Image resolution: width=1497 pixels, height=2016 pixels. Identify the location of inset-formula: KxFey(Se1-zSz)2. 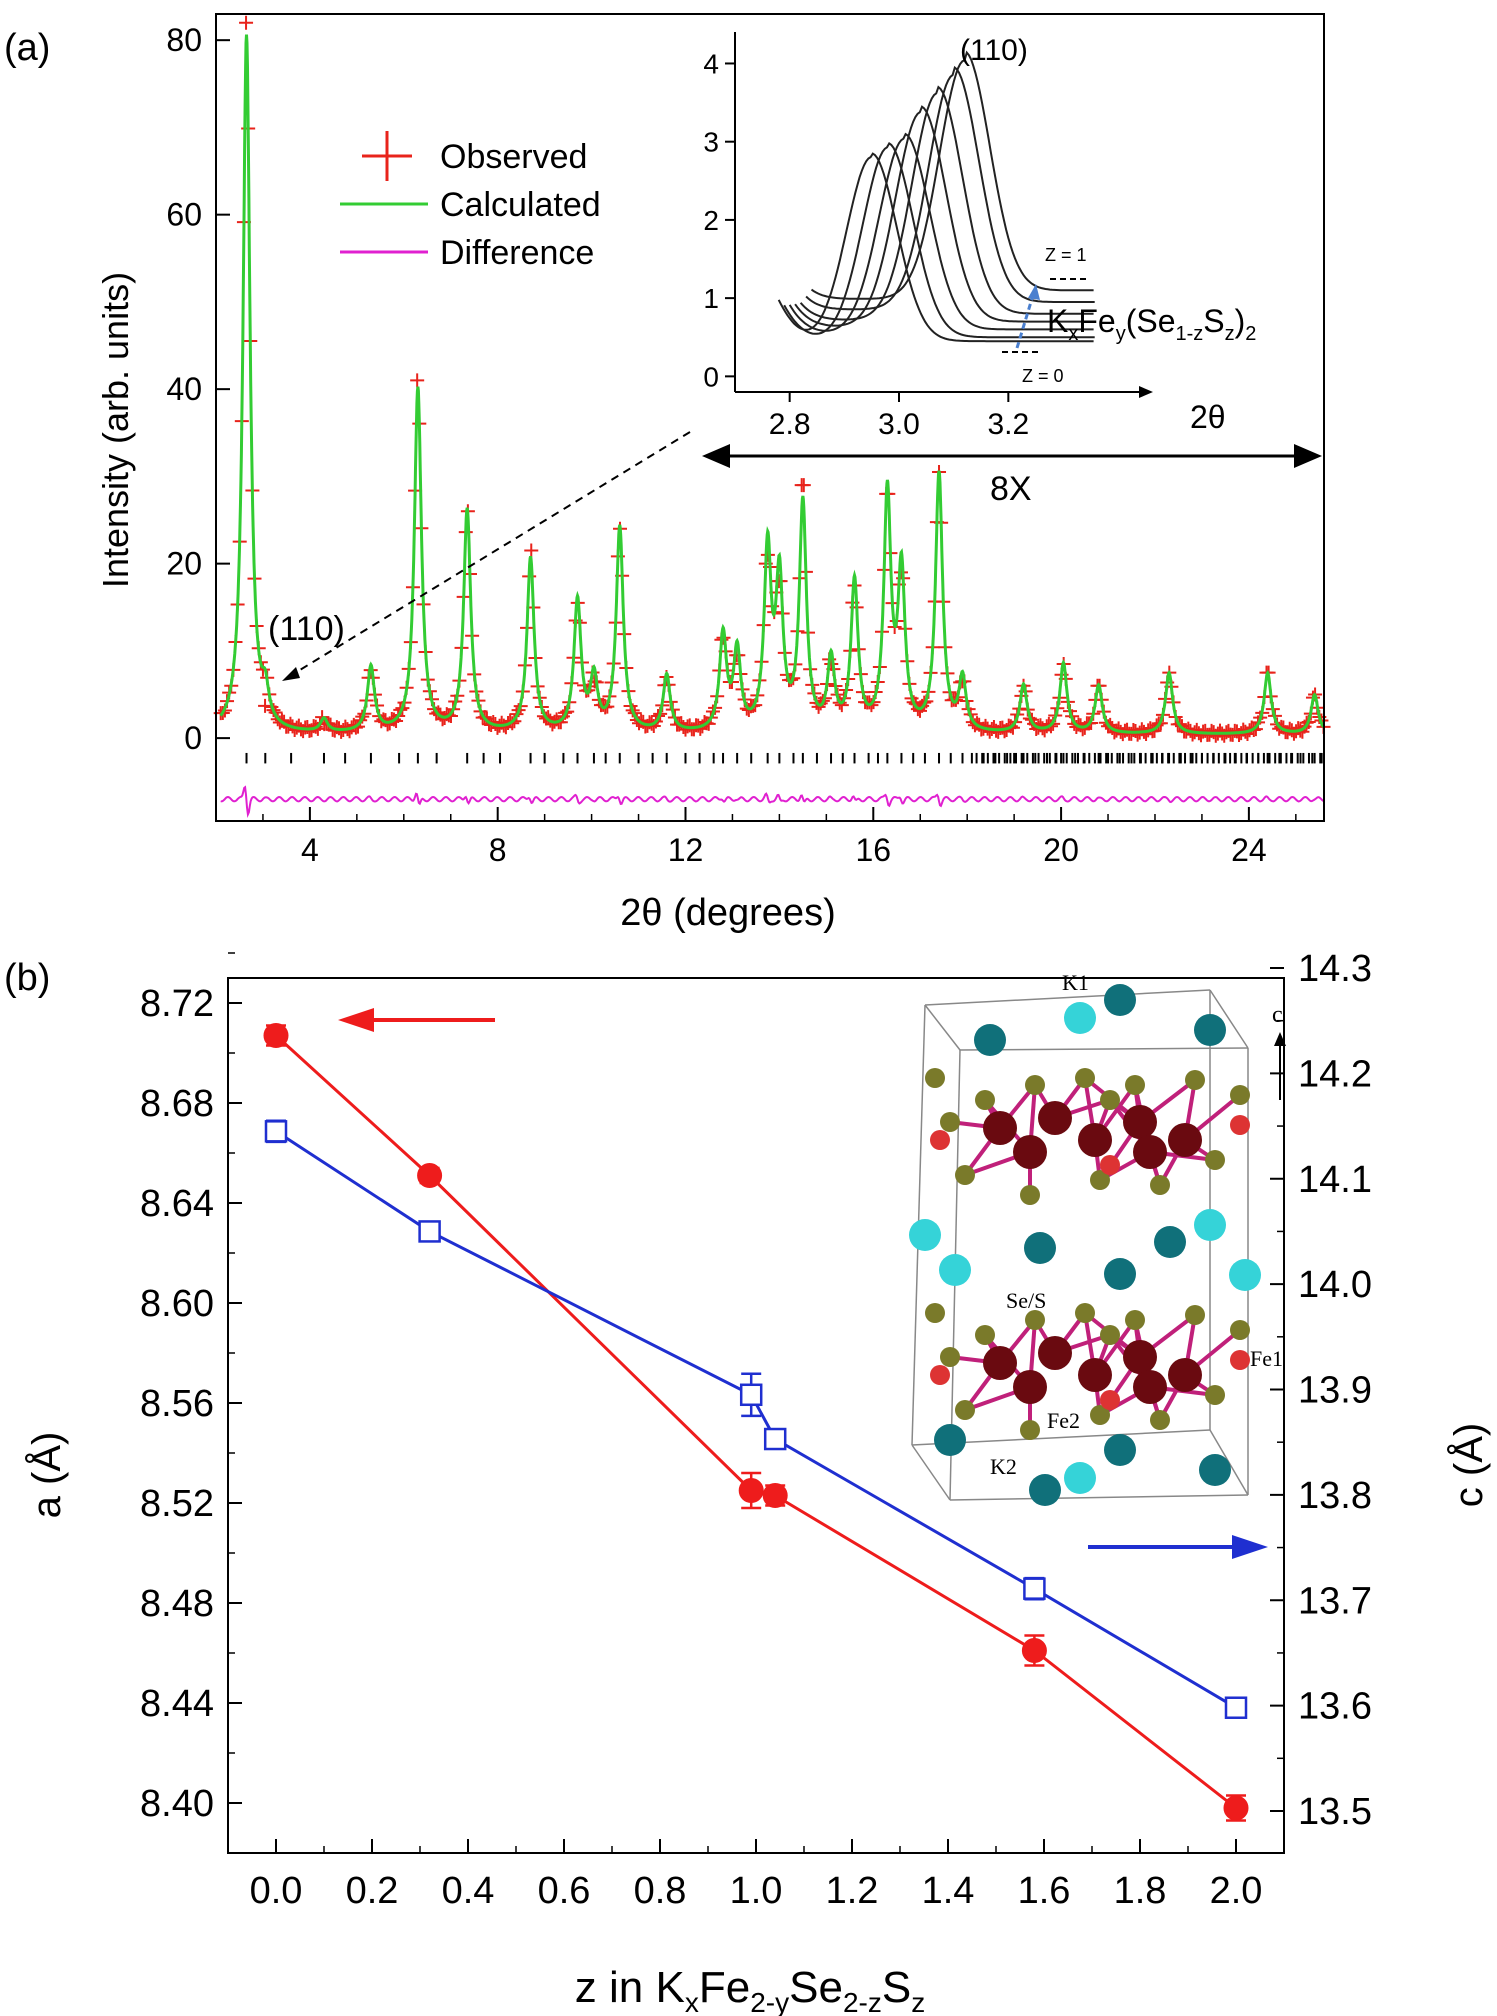
(1151, 324).